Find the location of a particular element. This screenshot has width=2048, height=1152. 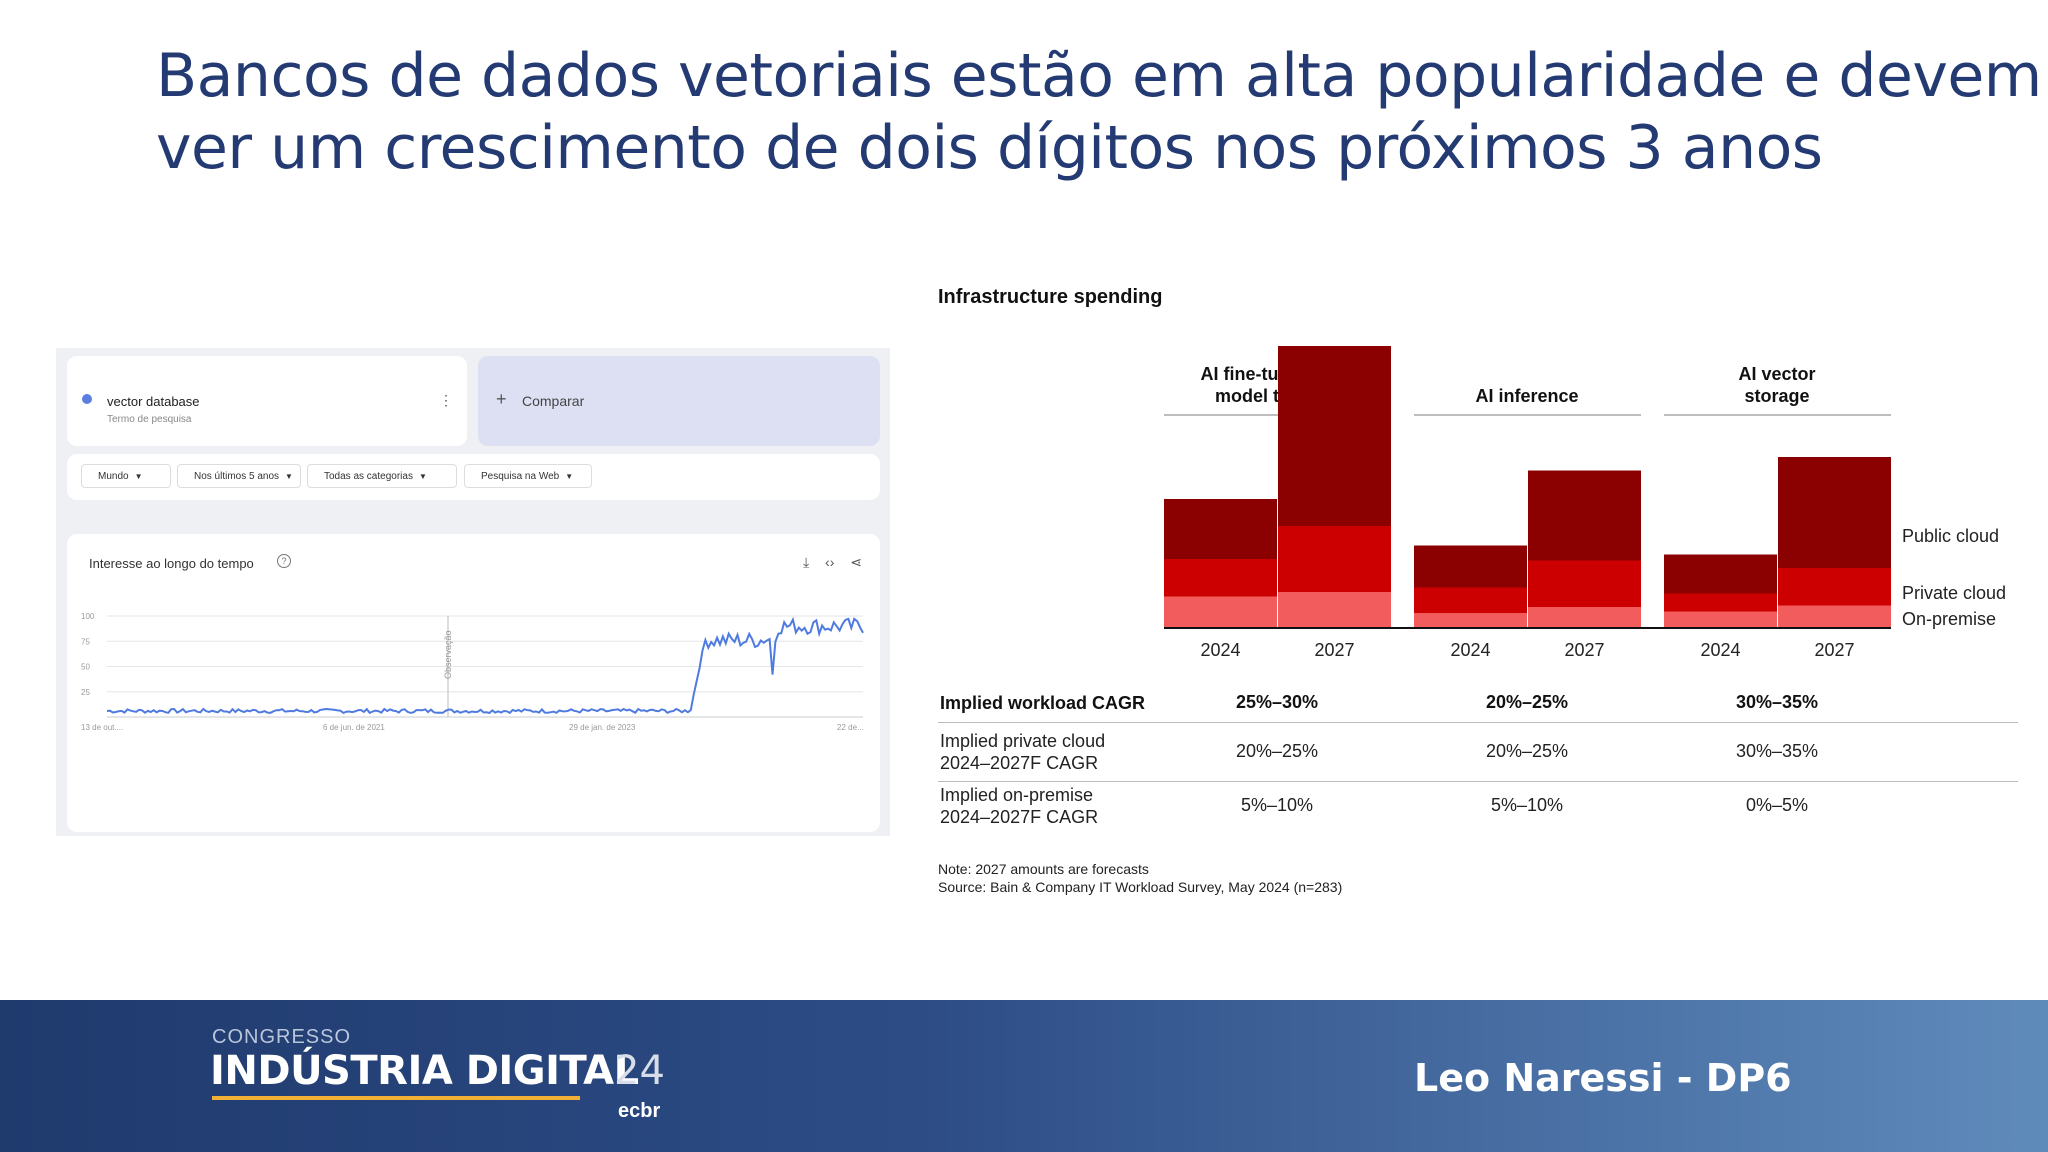

logo-year: 24 is located at coordinates (639, 1071).